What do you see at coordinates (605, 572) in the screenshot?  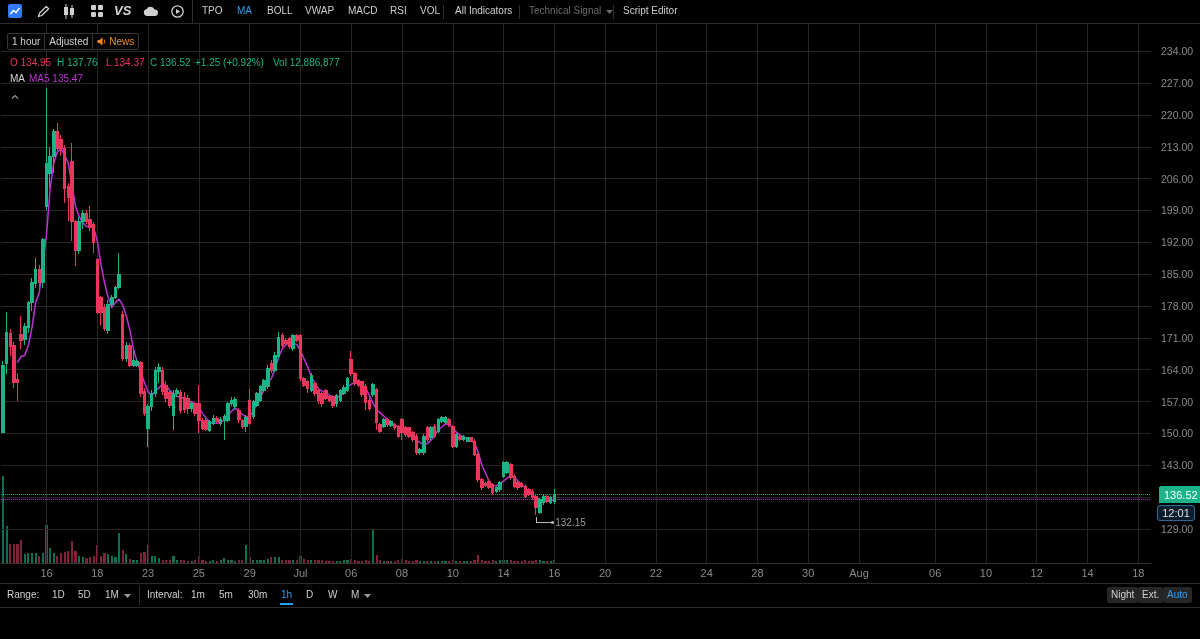 I see `x-tick-label: 20` at bounding box center [605, 572].